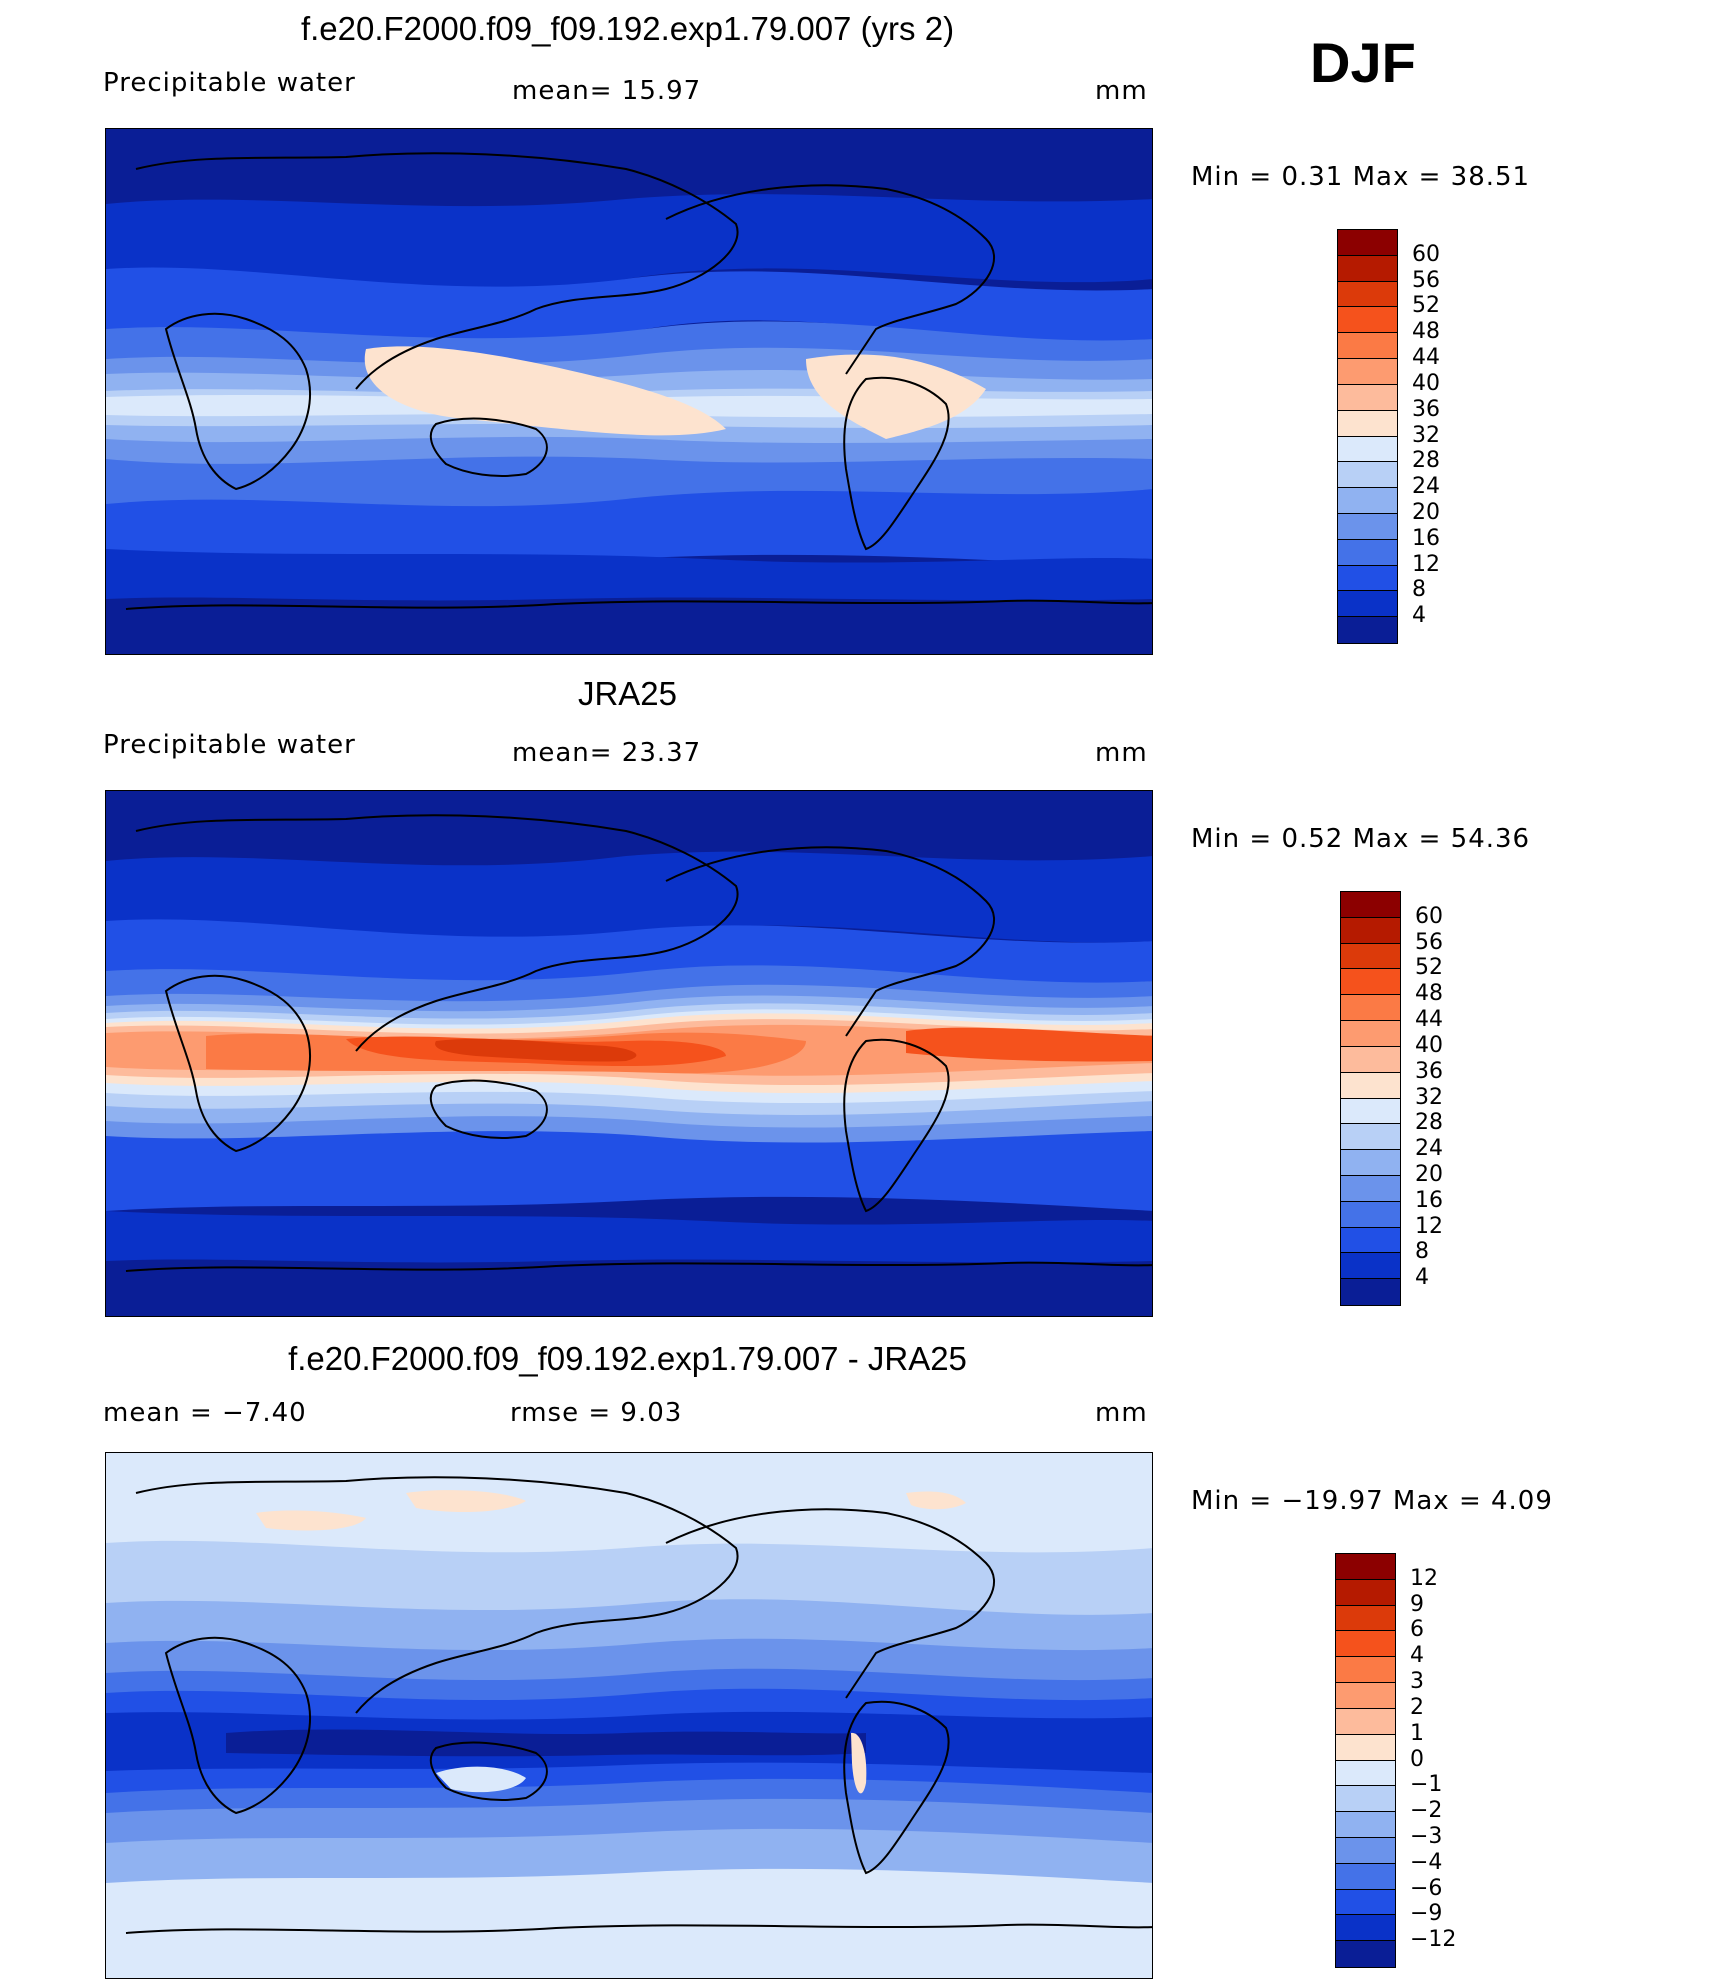 This screenshot has width=1710, height=1979. Describe the element at coordinates (1361, 839) in the screenshot. I see `panel-2-minmax: Min = 0.52 Max = 54.36` at that location.